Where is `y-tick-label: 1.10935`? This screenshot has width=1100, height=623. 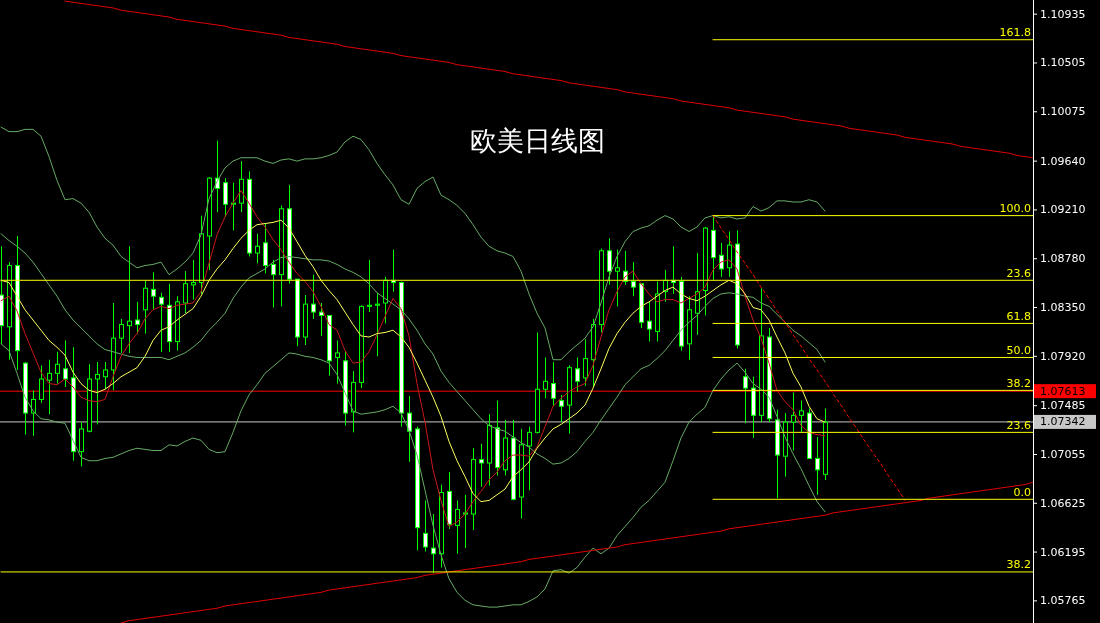 y-tick-label: 1.10935 is located at coordinates (1063, 14).